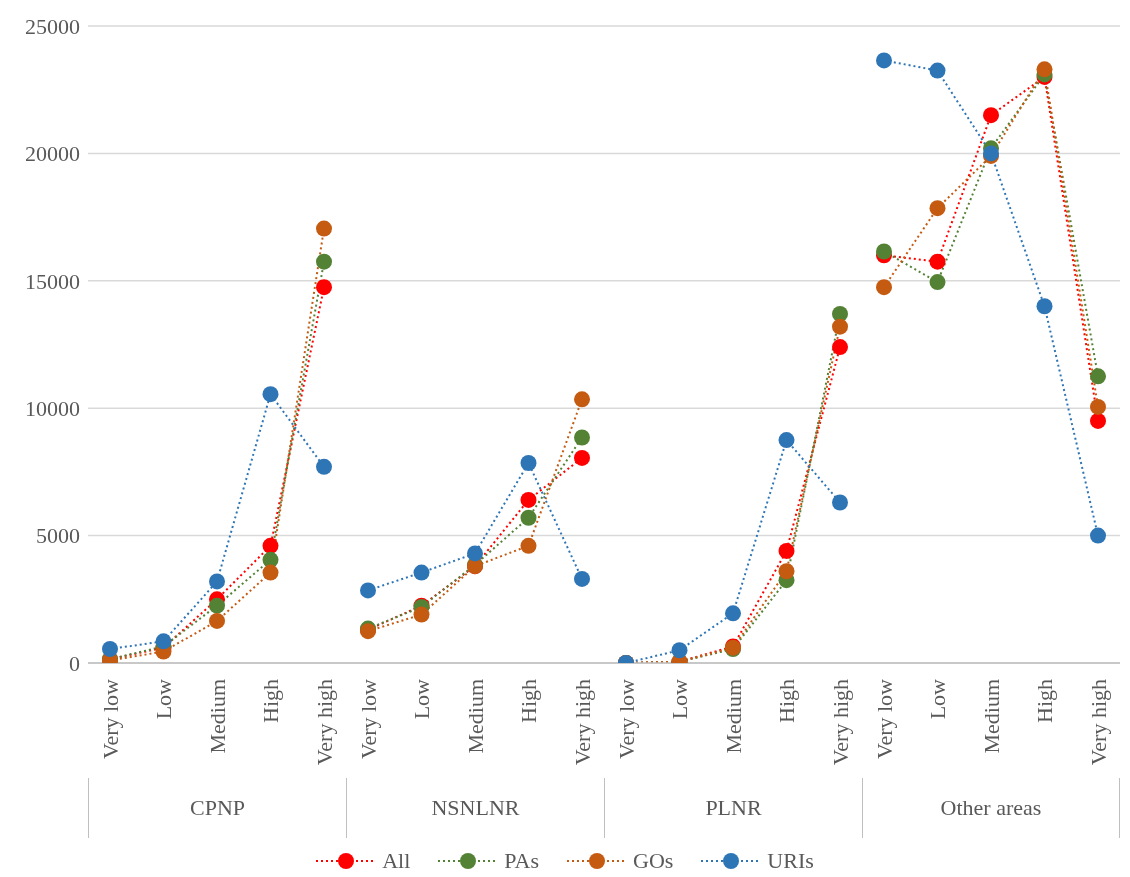 The image size is (1130, 877). I want to click on y-tick-label: 20000, so click(52, 154).